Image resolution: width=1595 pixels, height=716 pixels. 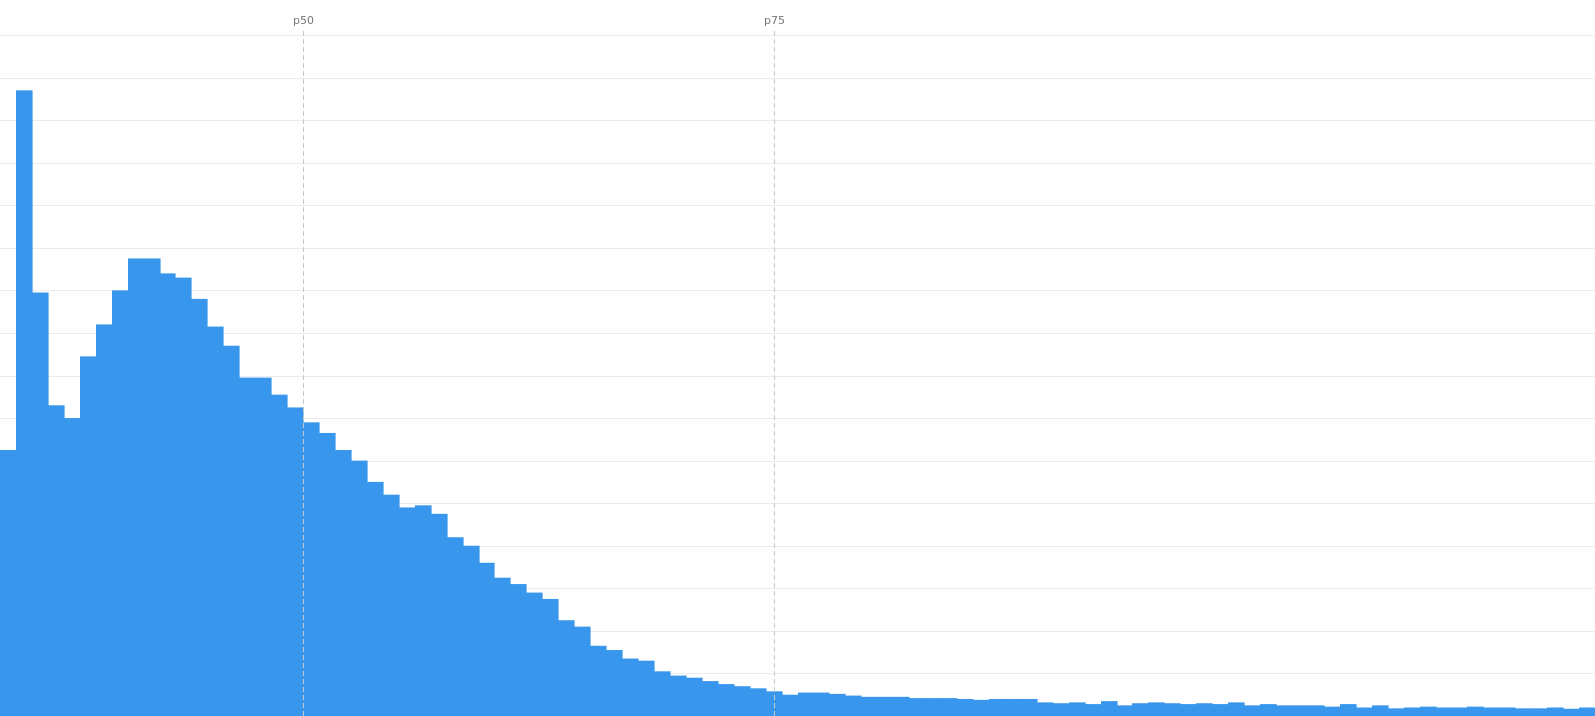 What do you see at coordinates (303, 20) in the screenshot?
I see `percentile-label-p50: p50` at bounding box center [303, 20].